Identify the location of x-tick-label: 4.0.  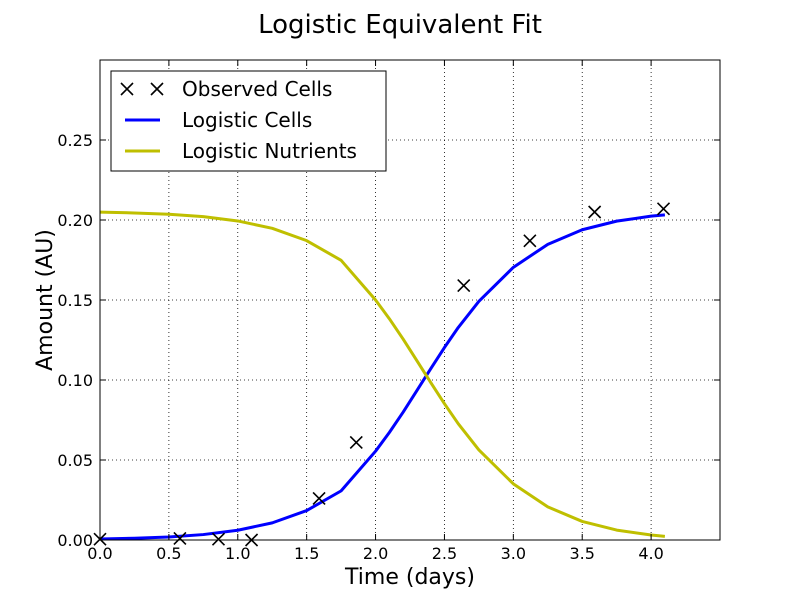
(650, 553).